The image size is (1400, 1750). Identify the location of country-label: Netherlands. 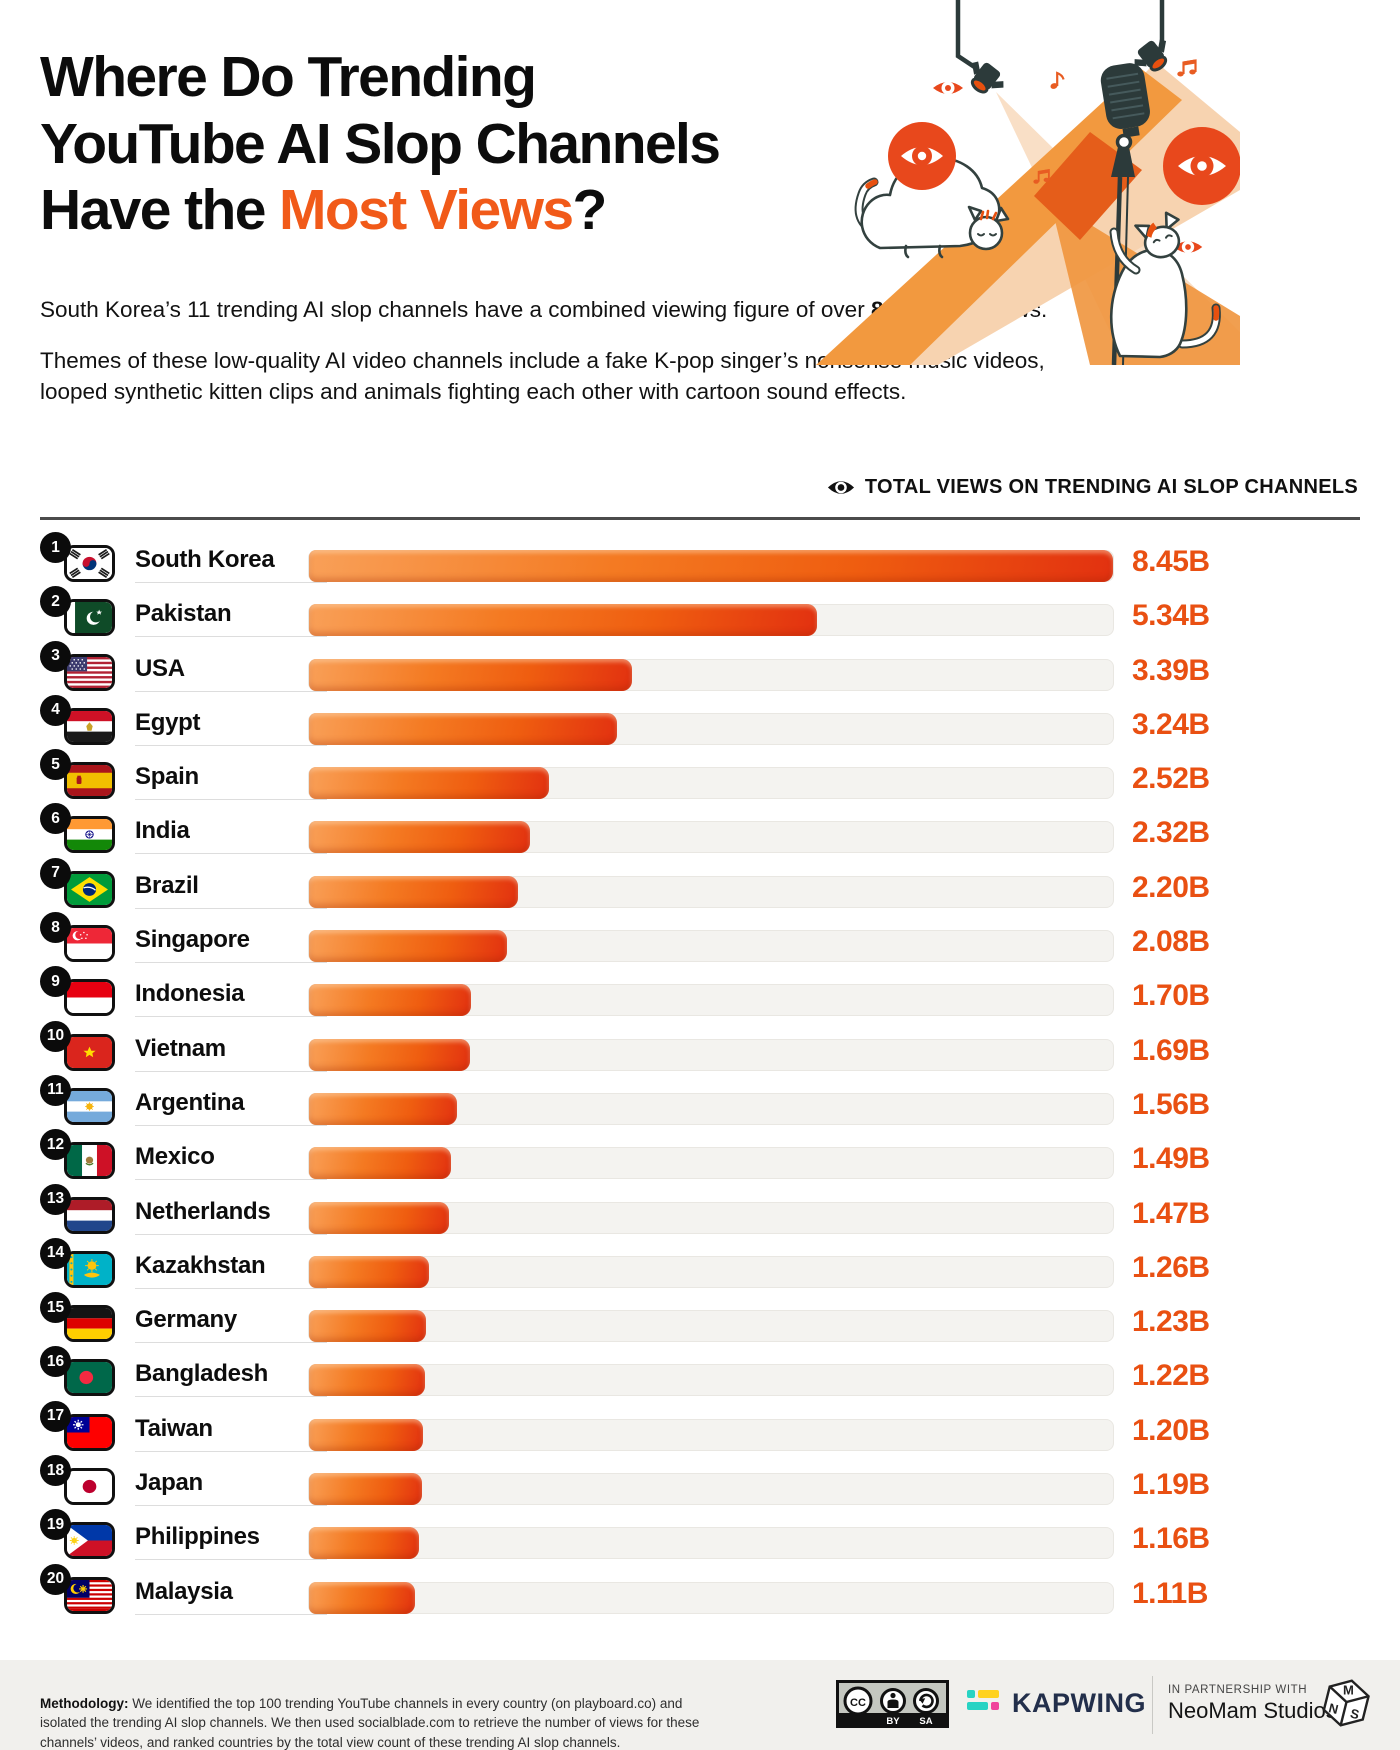
(203, 1211).